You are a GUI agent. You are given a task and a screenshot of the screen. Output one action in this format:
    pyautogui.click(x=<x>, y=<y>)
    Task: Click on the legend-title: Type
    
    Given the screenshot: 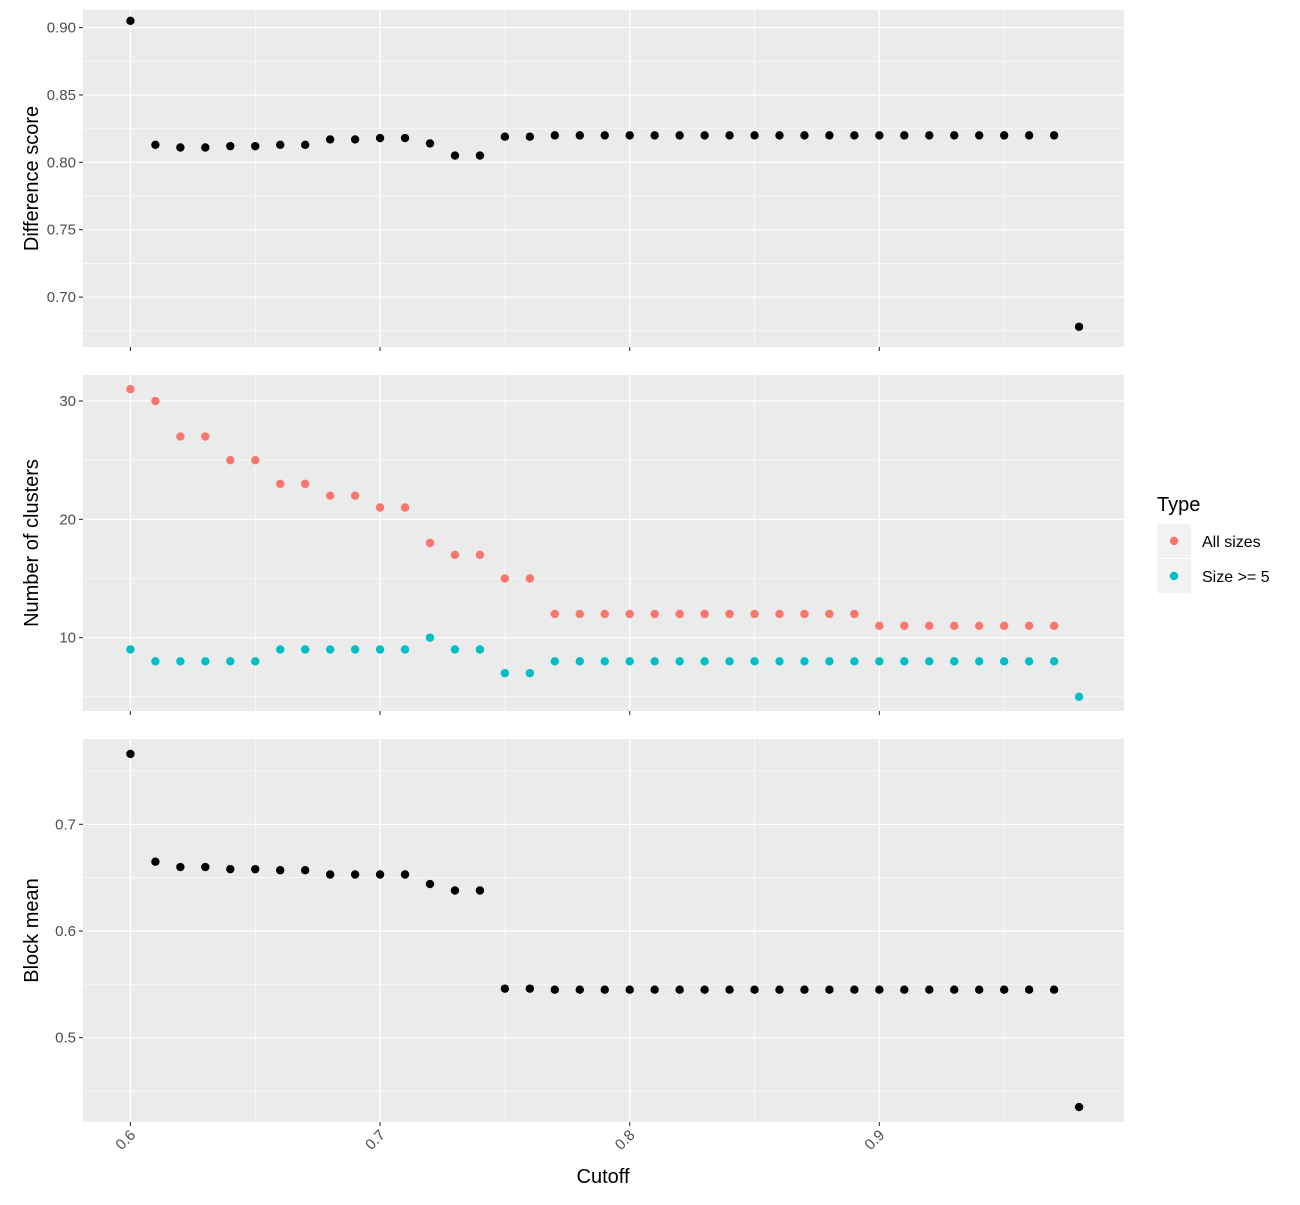 What is the action you would take?
    pyautogui.click(x=1178, y=505)
    